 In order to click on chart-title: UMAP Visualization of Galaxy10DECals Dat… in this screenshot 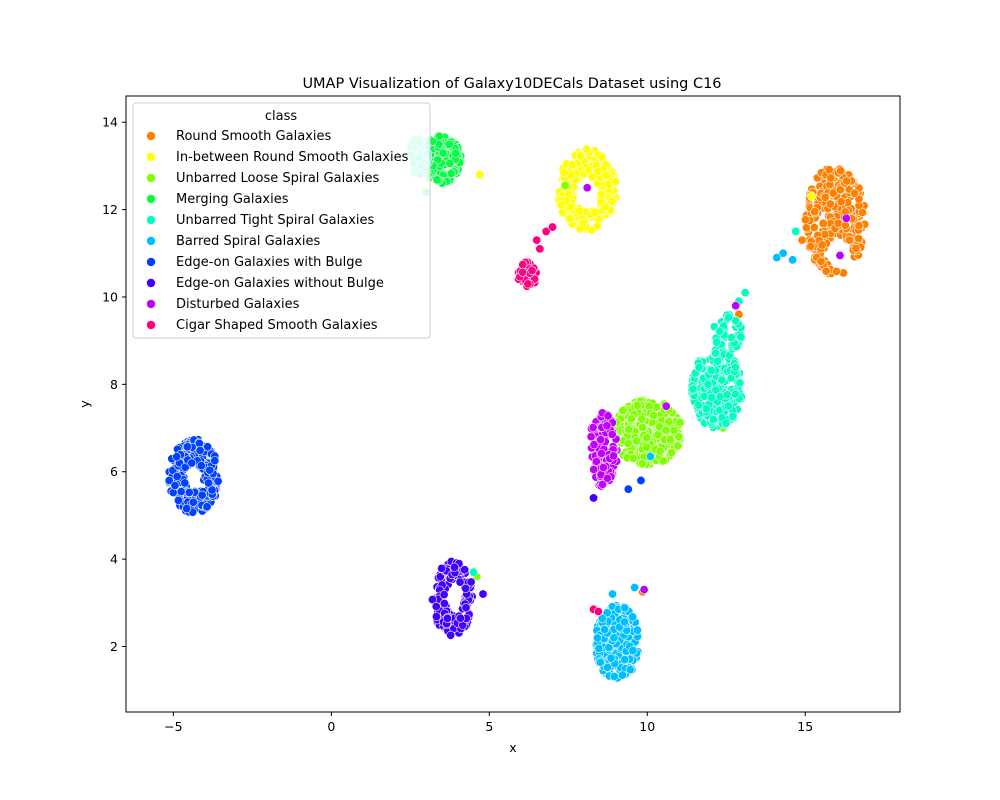, I will do `click(511, 84)`.